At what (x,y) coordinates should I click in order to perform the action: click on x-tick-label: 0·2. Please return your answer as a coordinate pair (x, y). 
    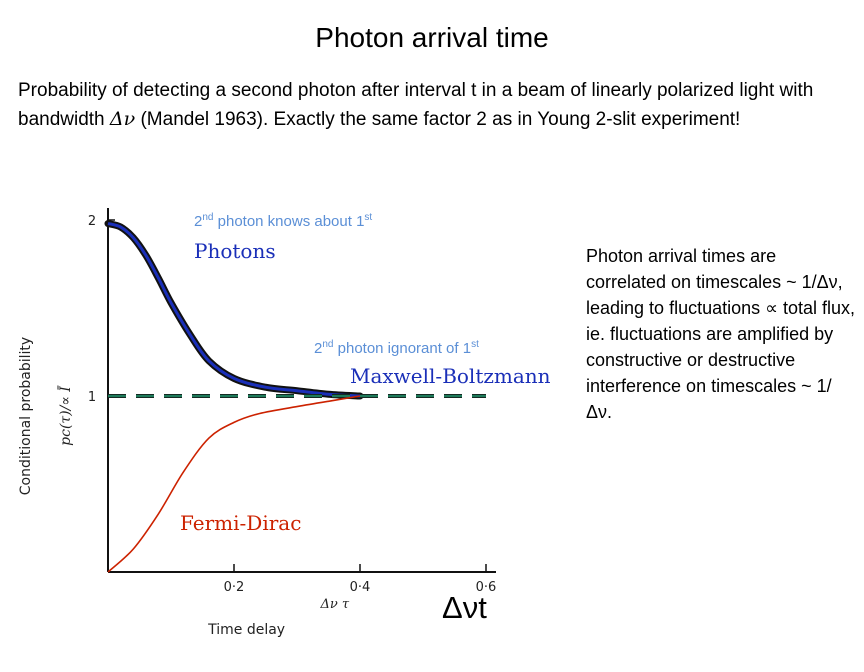
    Looking at the image, I should click on (234, 587).